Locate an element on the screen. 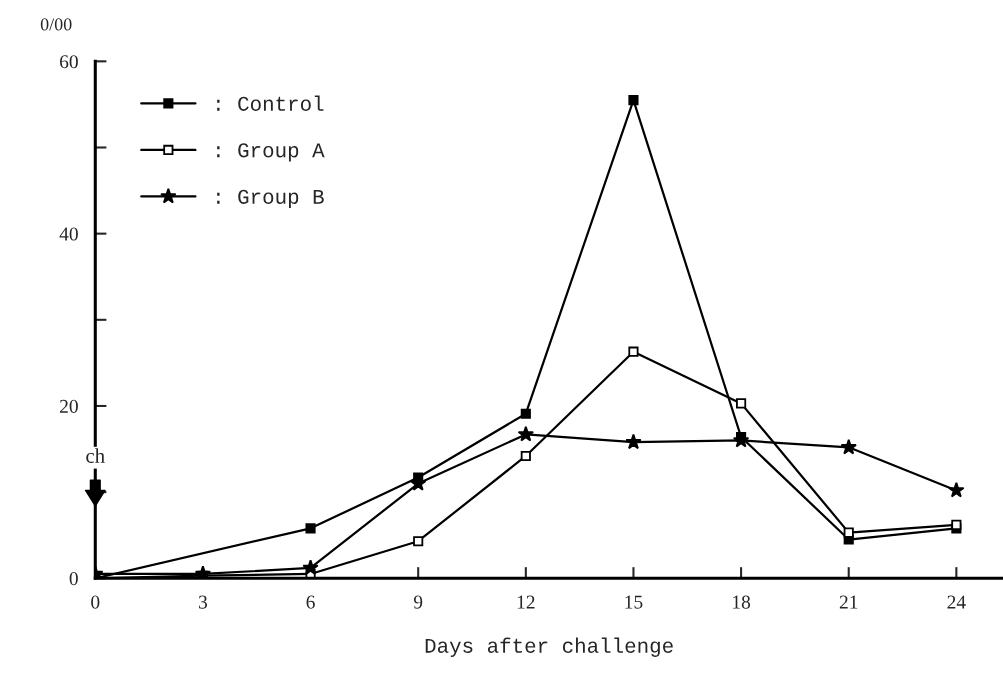 The image size is (1003, 674). legend-label: : Control is located at coordinates (270, 103).